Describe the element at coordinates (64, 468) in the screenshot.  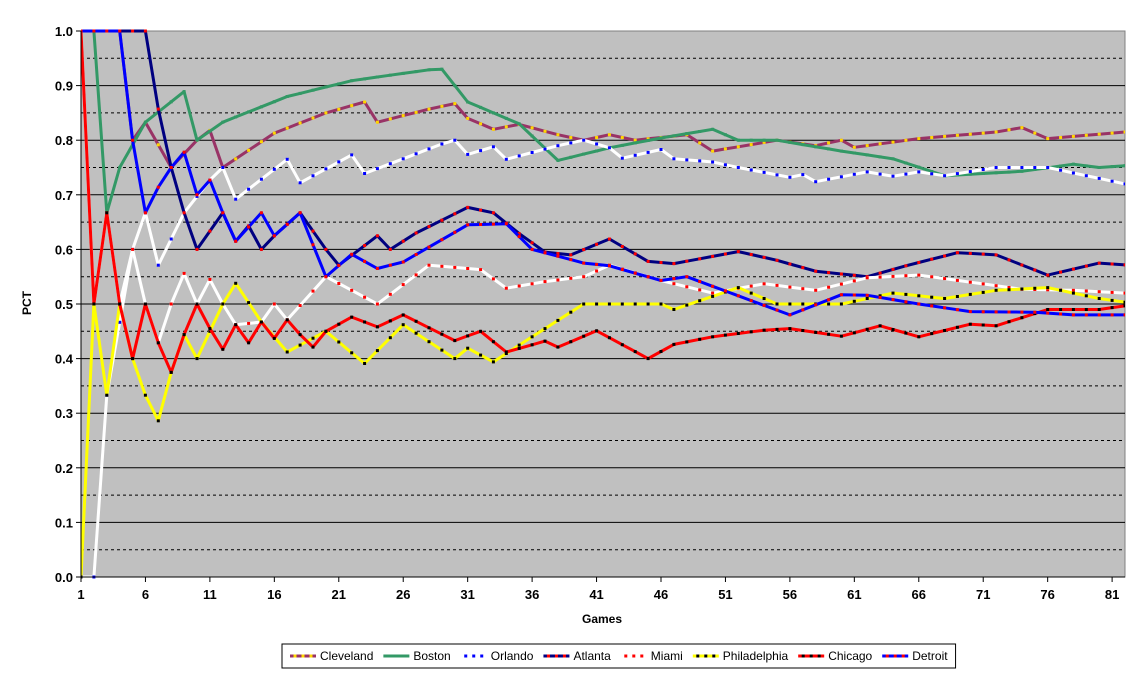
I see `y-tick-label: 0.2` at that location.